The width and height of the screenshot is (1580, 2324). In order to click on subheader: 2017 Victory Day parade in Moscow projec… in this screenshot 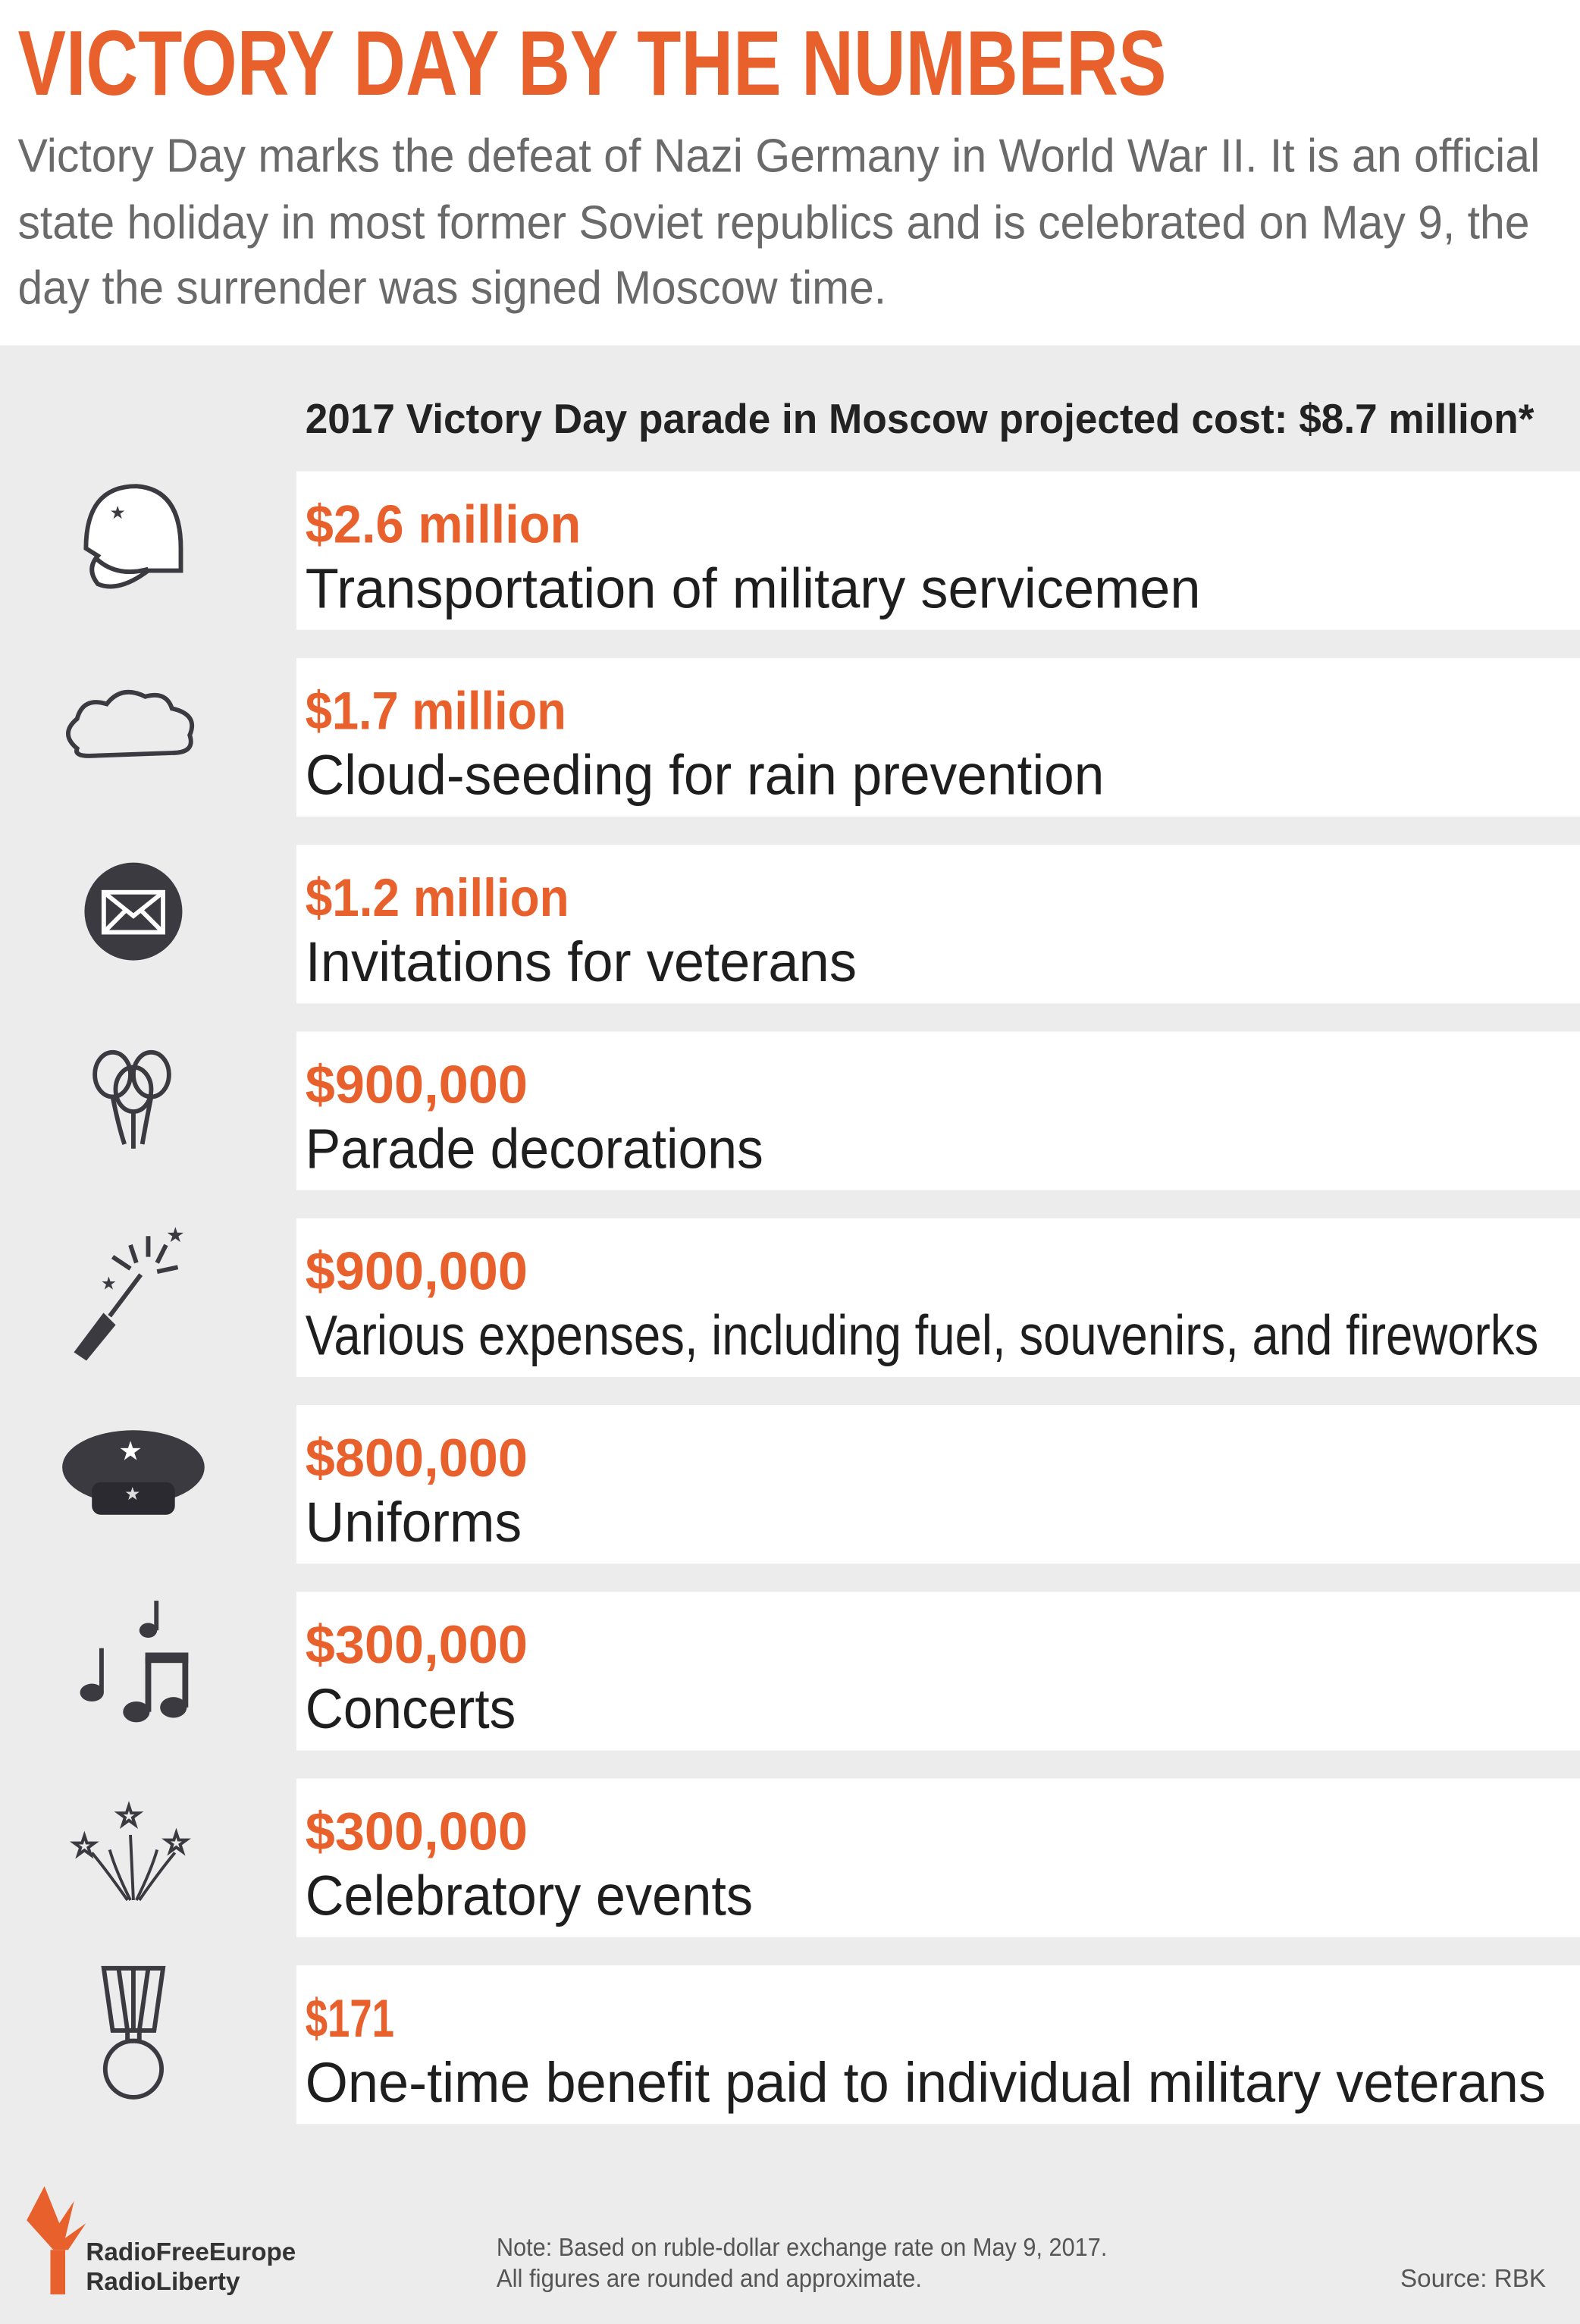, I will do `click(920, 418)`.